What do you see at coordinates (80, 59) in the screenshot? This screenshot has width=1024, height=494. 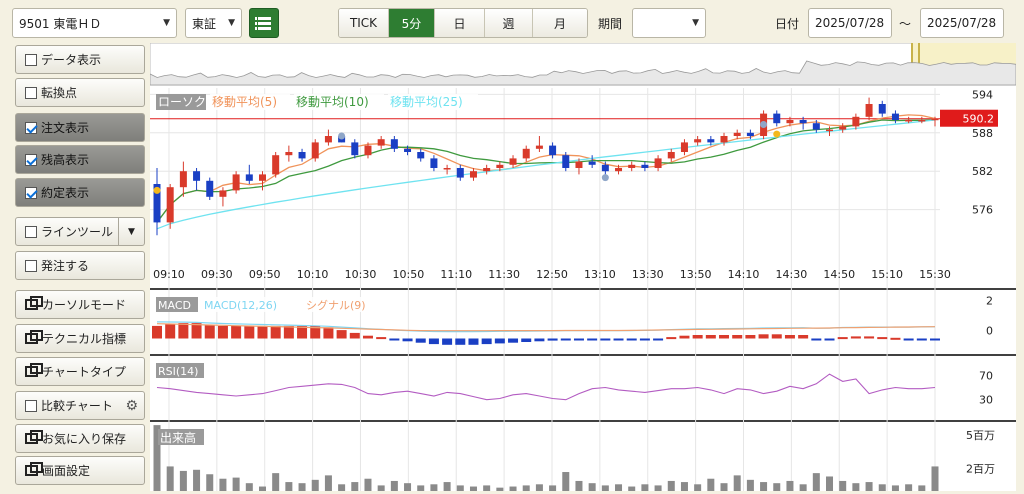 I see `sidebar-item-data-display: データ表示` at bounding box center [80, 59].